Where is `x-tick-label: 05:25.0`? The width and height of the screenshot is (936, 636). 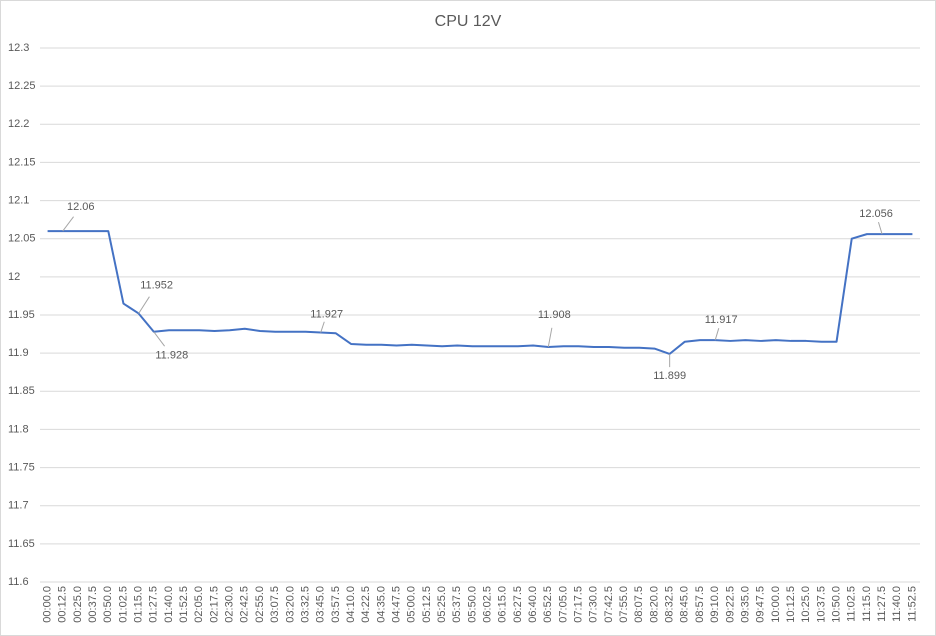 x-tick-label: 05:25.0 is located at coordinates (442, 604).